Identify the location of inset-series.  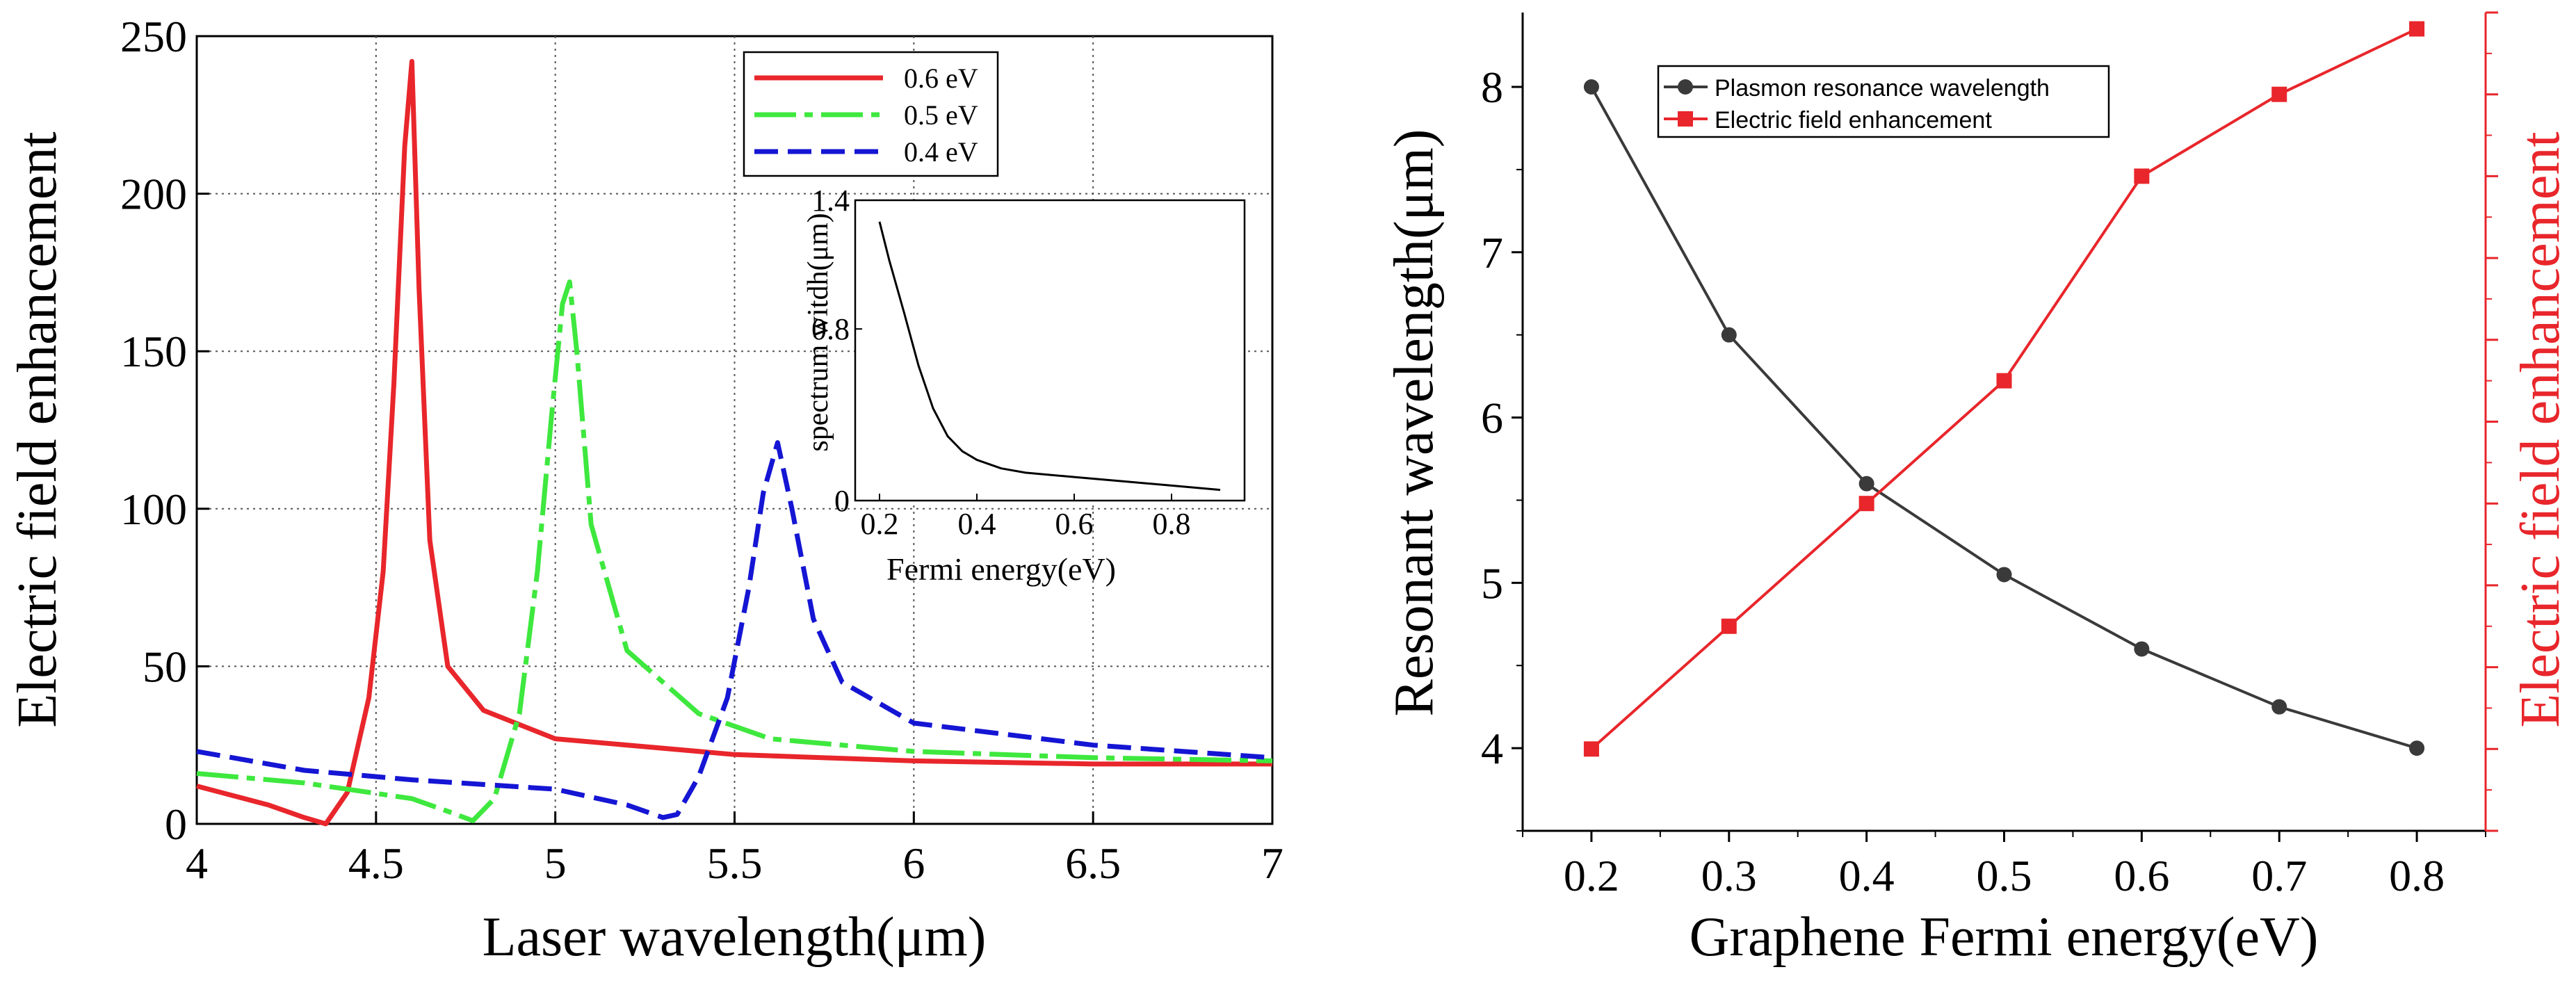
(1049, 356).